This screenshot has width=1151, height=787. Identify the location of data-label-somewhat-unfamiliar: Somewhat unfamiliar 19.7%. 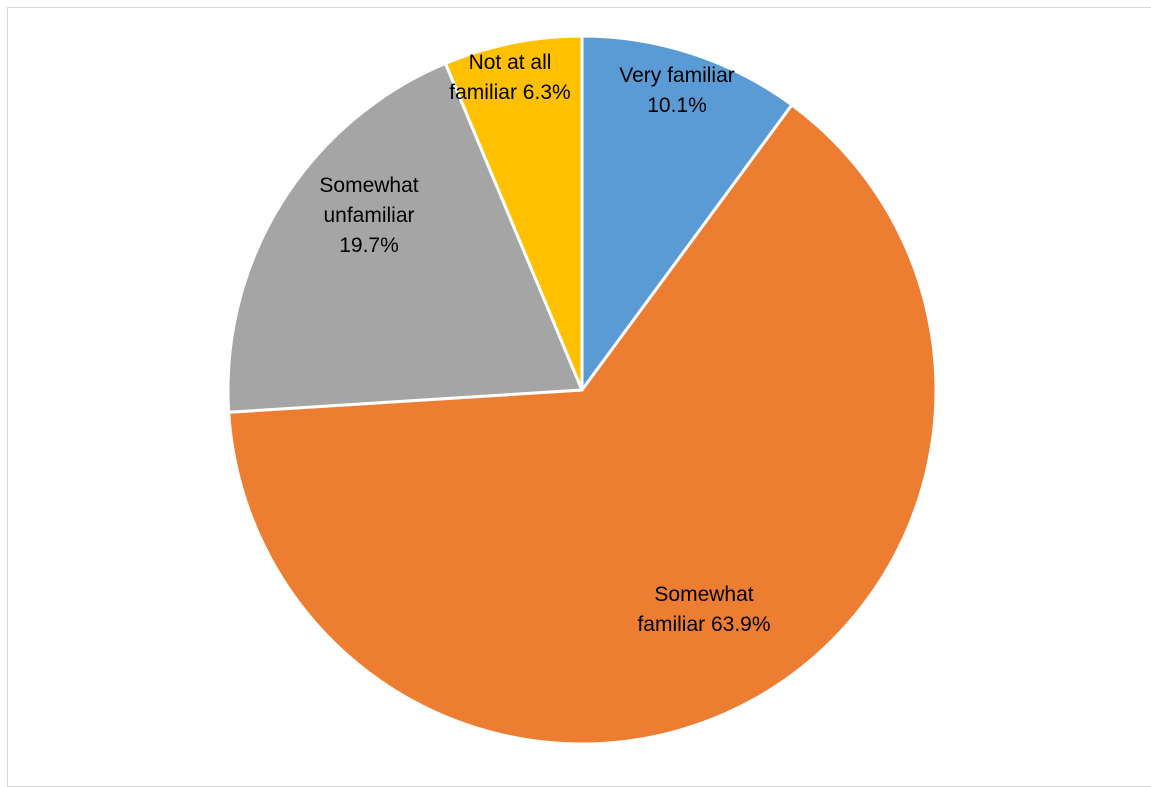
(368, 215).